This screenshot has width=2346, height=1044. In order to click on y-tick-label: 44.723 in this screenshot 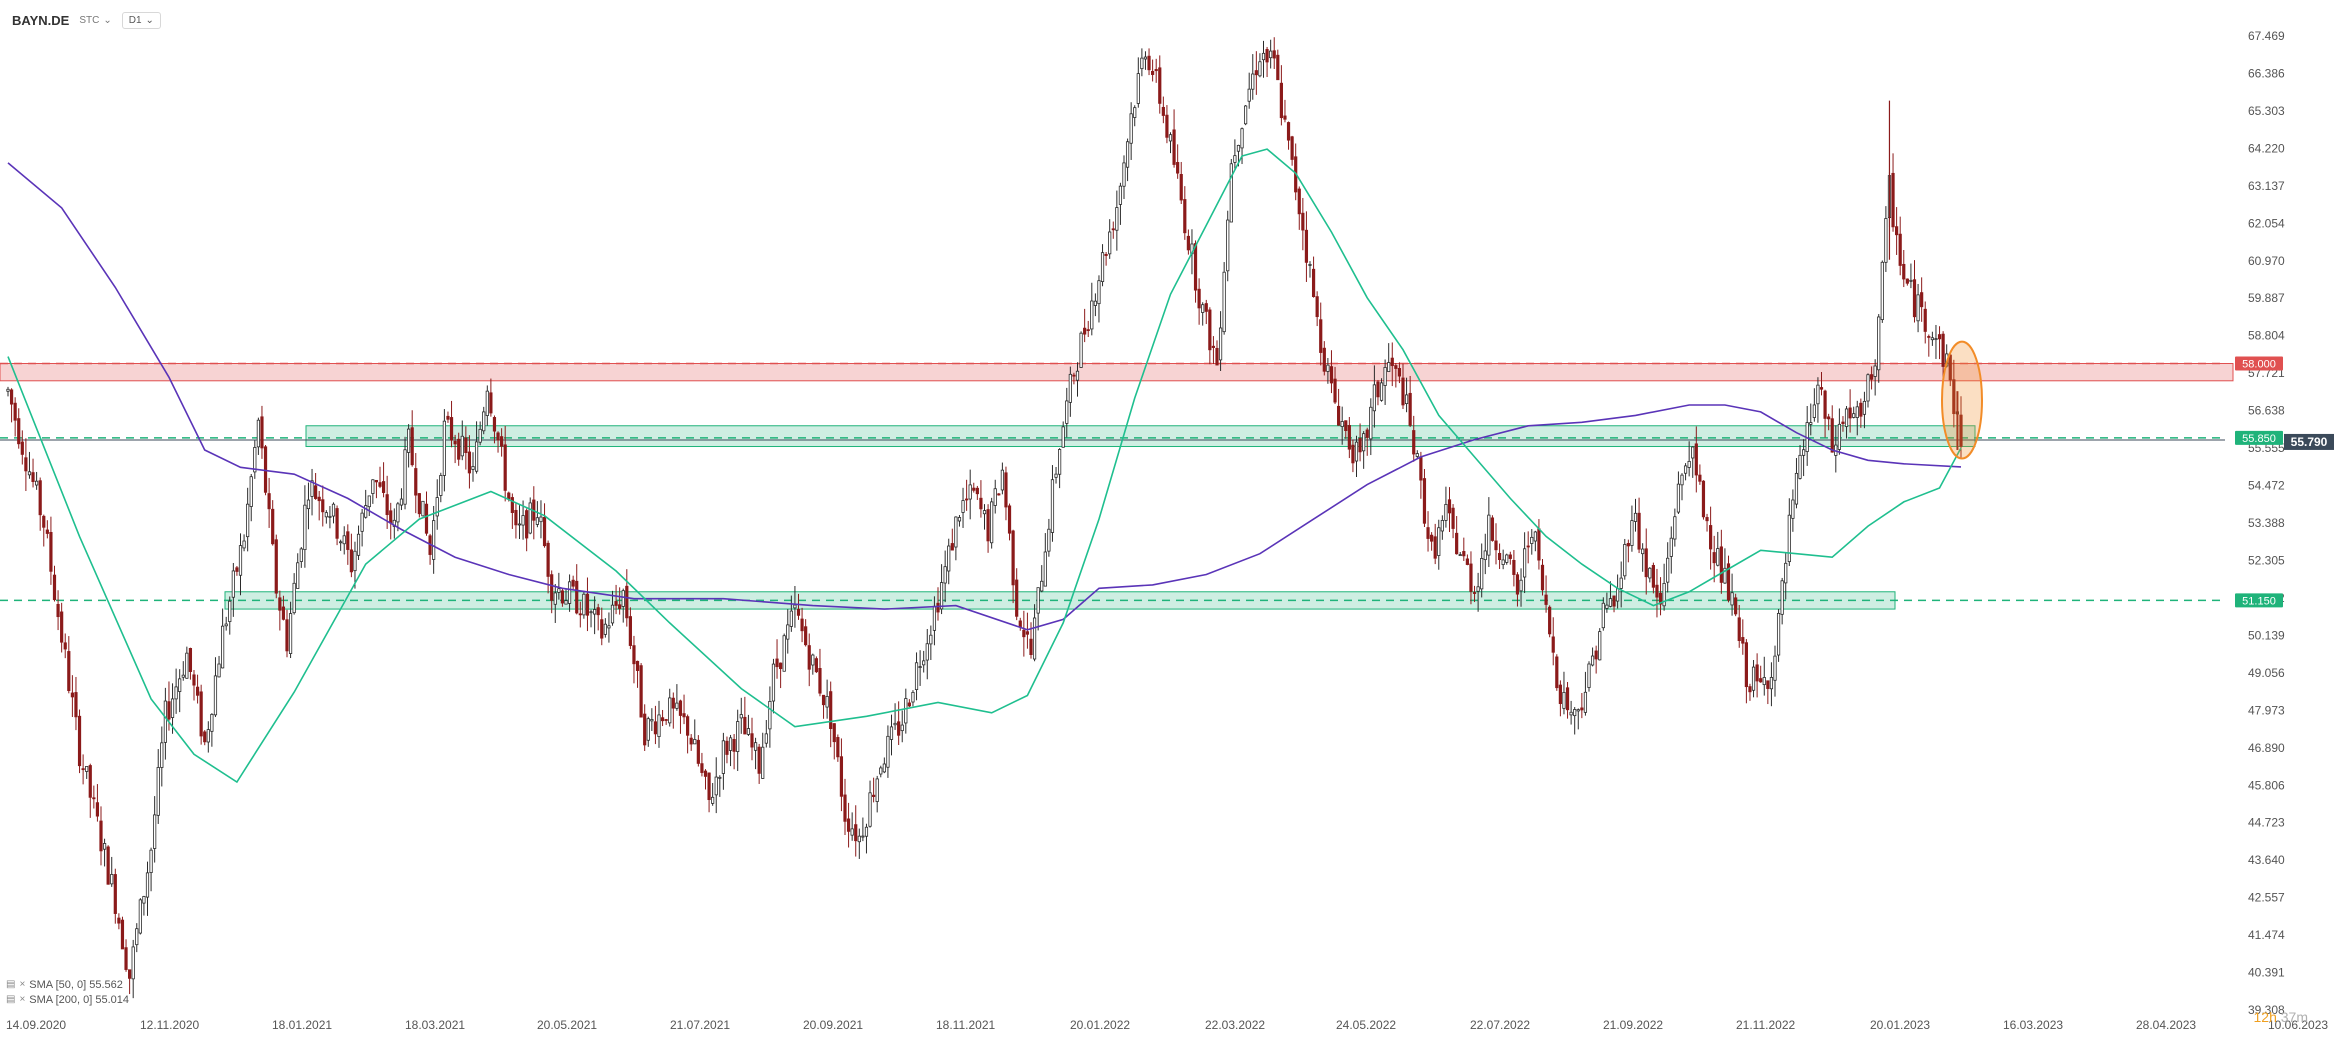, I will do `click(2266, 823)`.